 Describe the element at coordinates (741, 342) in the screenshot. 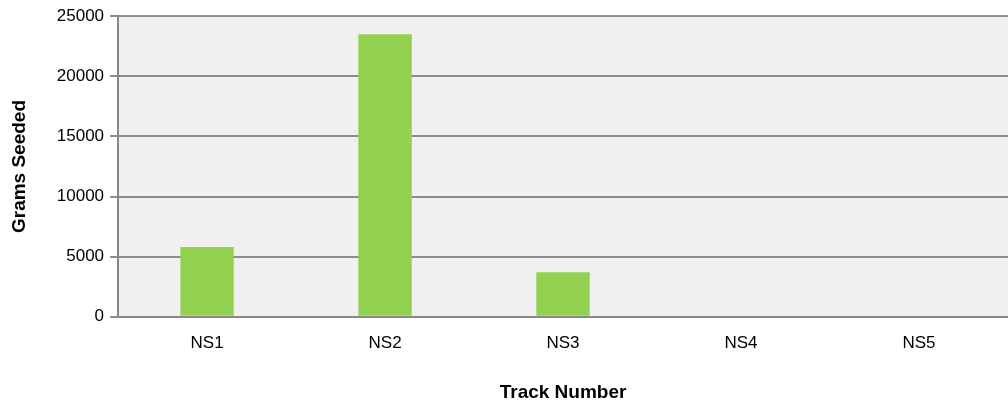

I see `x-tick-label: NS4` at that location.